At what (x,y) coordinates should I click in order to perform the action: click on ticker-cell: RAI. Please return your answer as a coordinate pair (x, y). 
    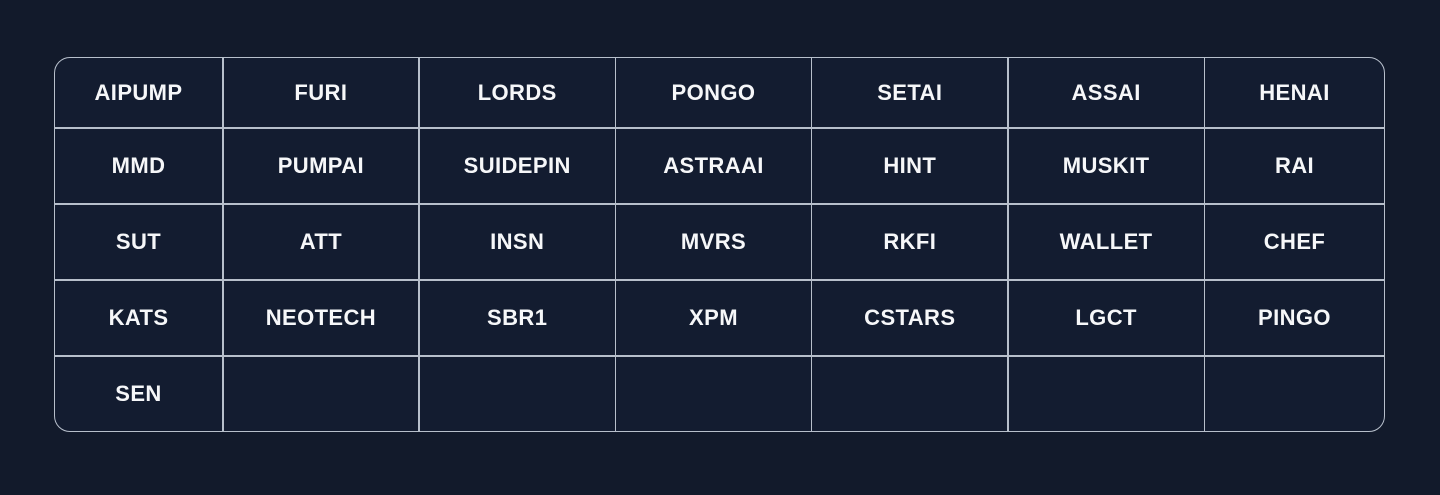
    Looking at the image, I should click on (1294, 165).